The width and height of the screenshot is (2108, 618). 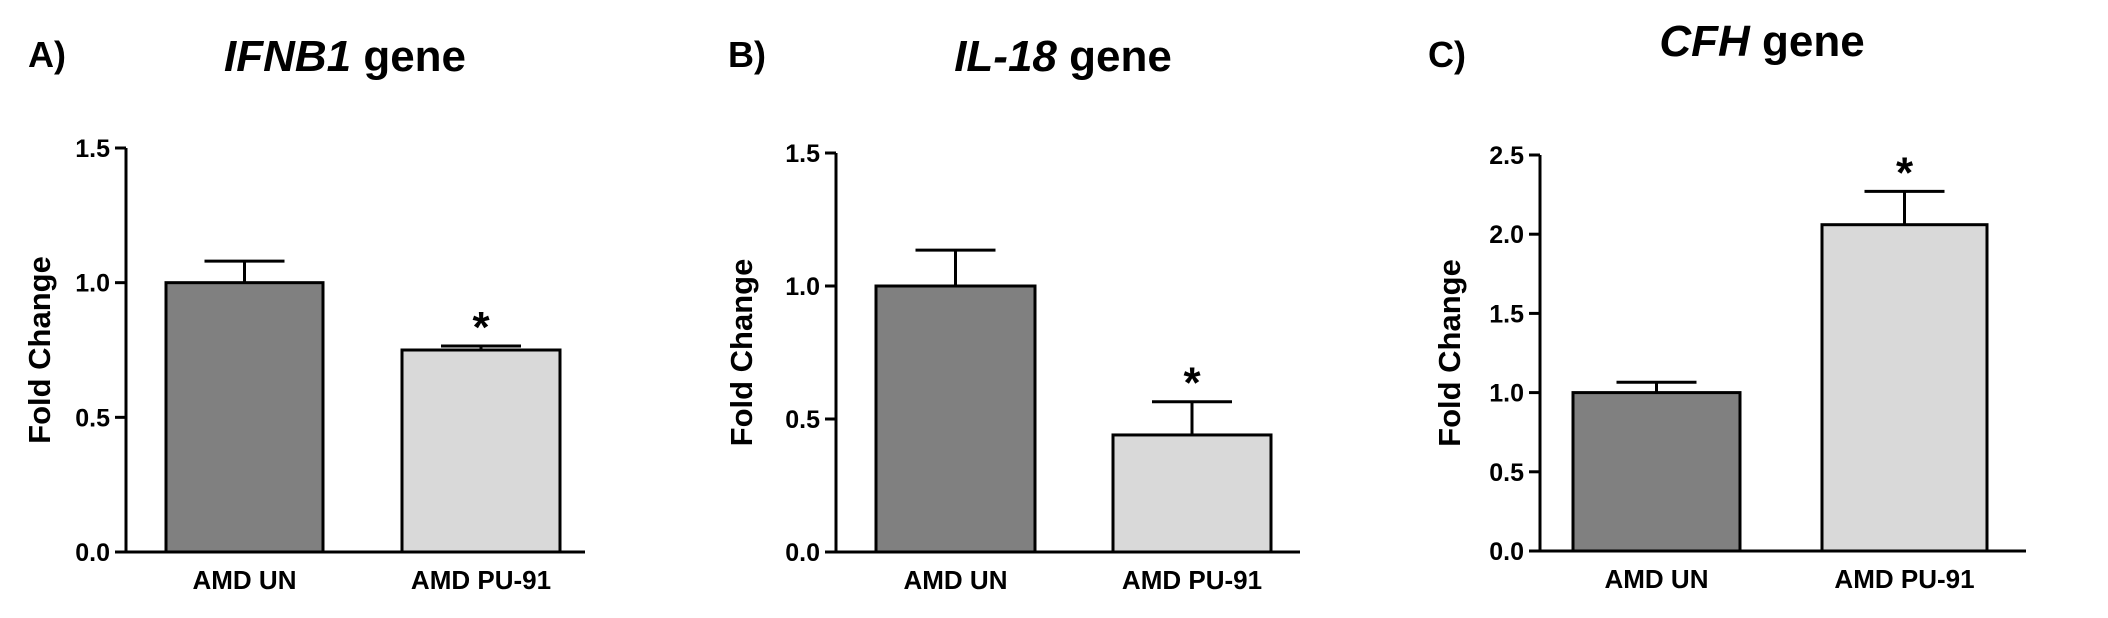 I want to click on panel-letter: A), so click(x=47, y=54).